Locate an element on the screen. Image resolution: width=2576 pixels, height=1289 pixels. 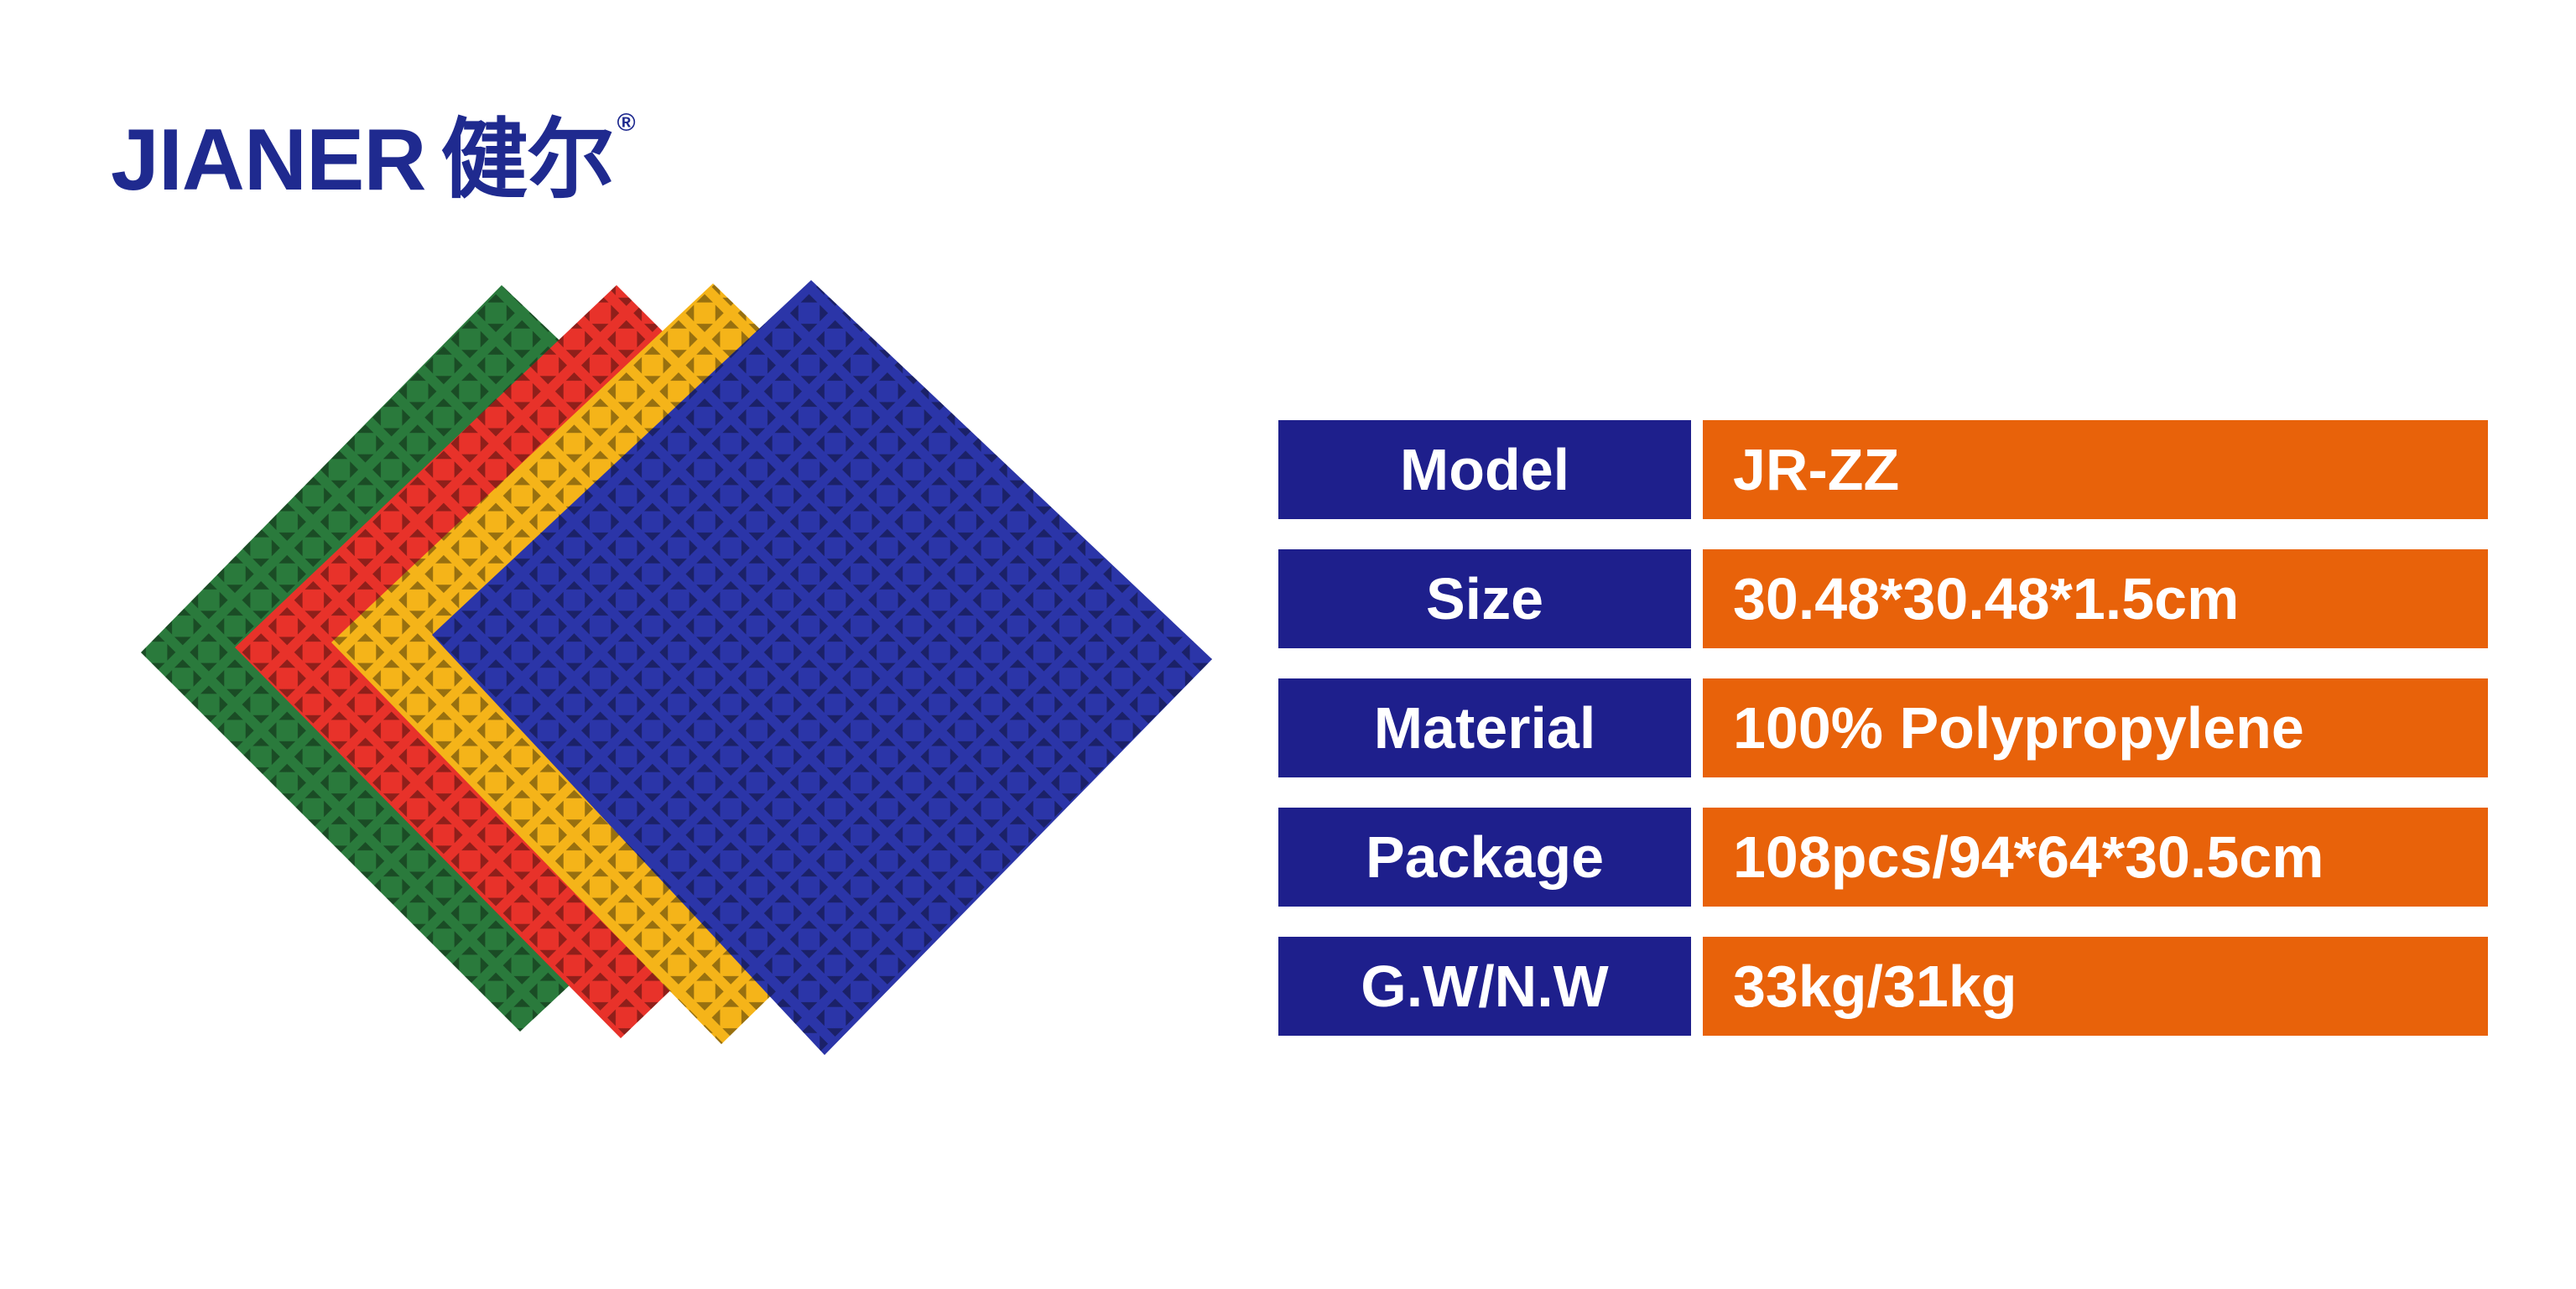
spec-label: Package is located at coordinates (1484, 857).